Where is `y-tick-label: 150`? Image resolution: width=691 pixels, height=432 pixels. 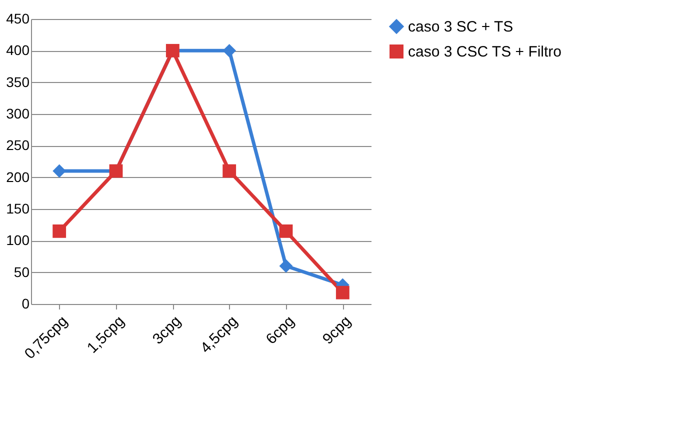
y-tick-label: 150 is located at coordinates (18, 208).